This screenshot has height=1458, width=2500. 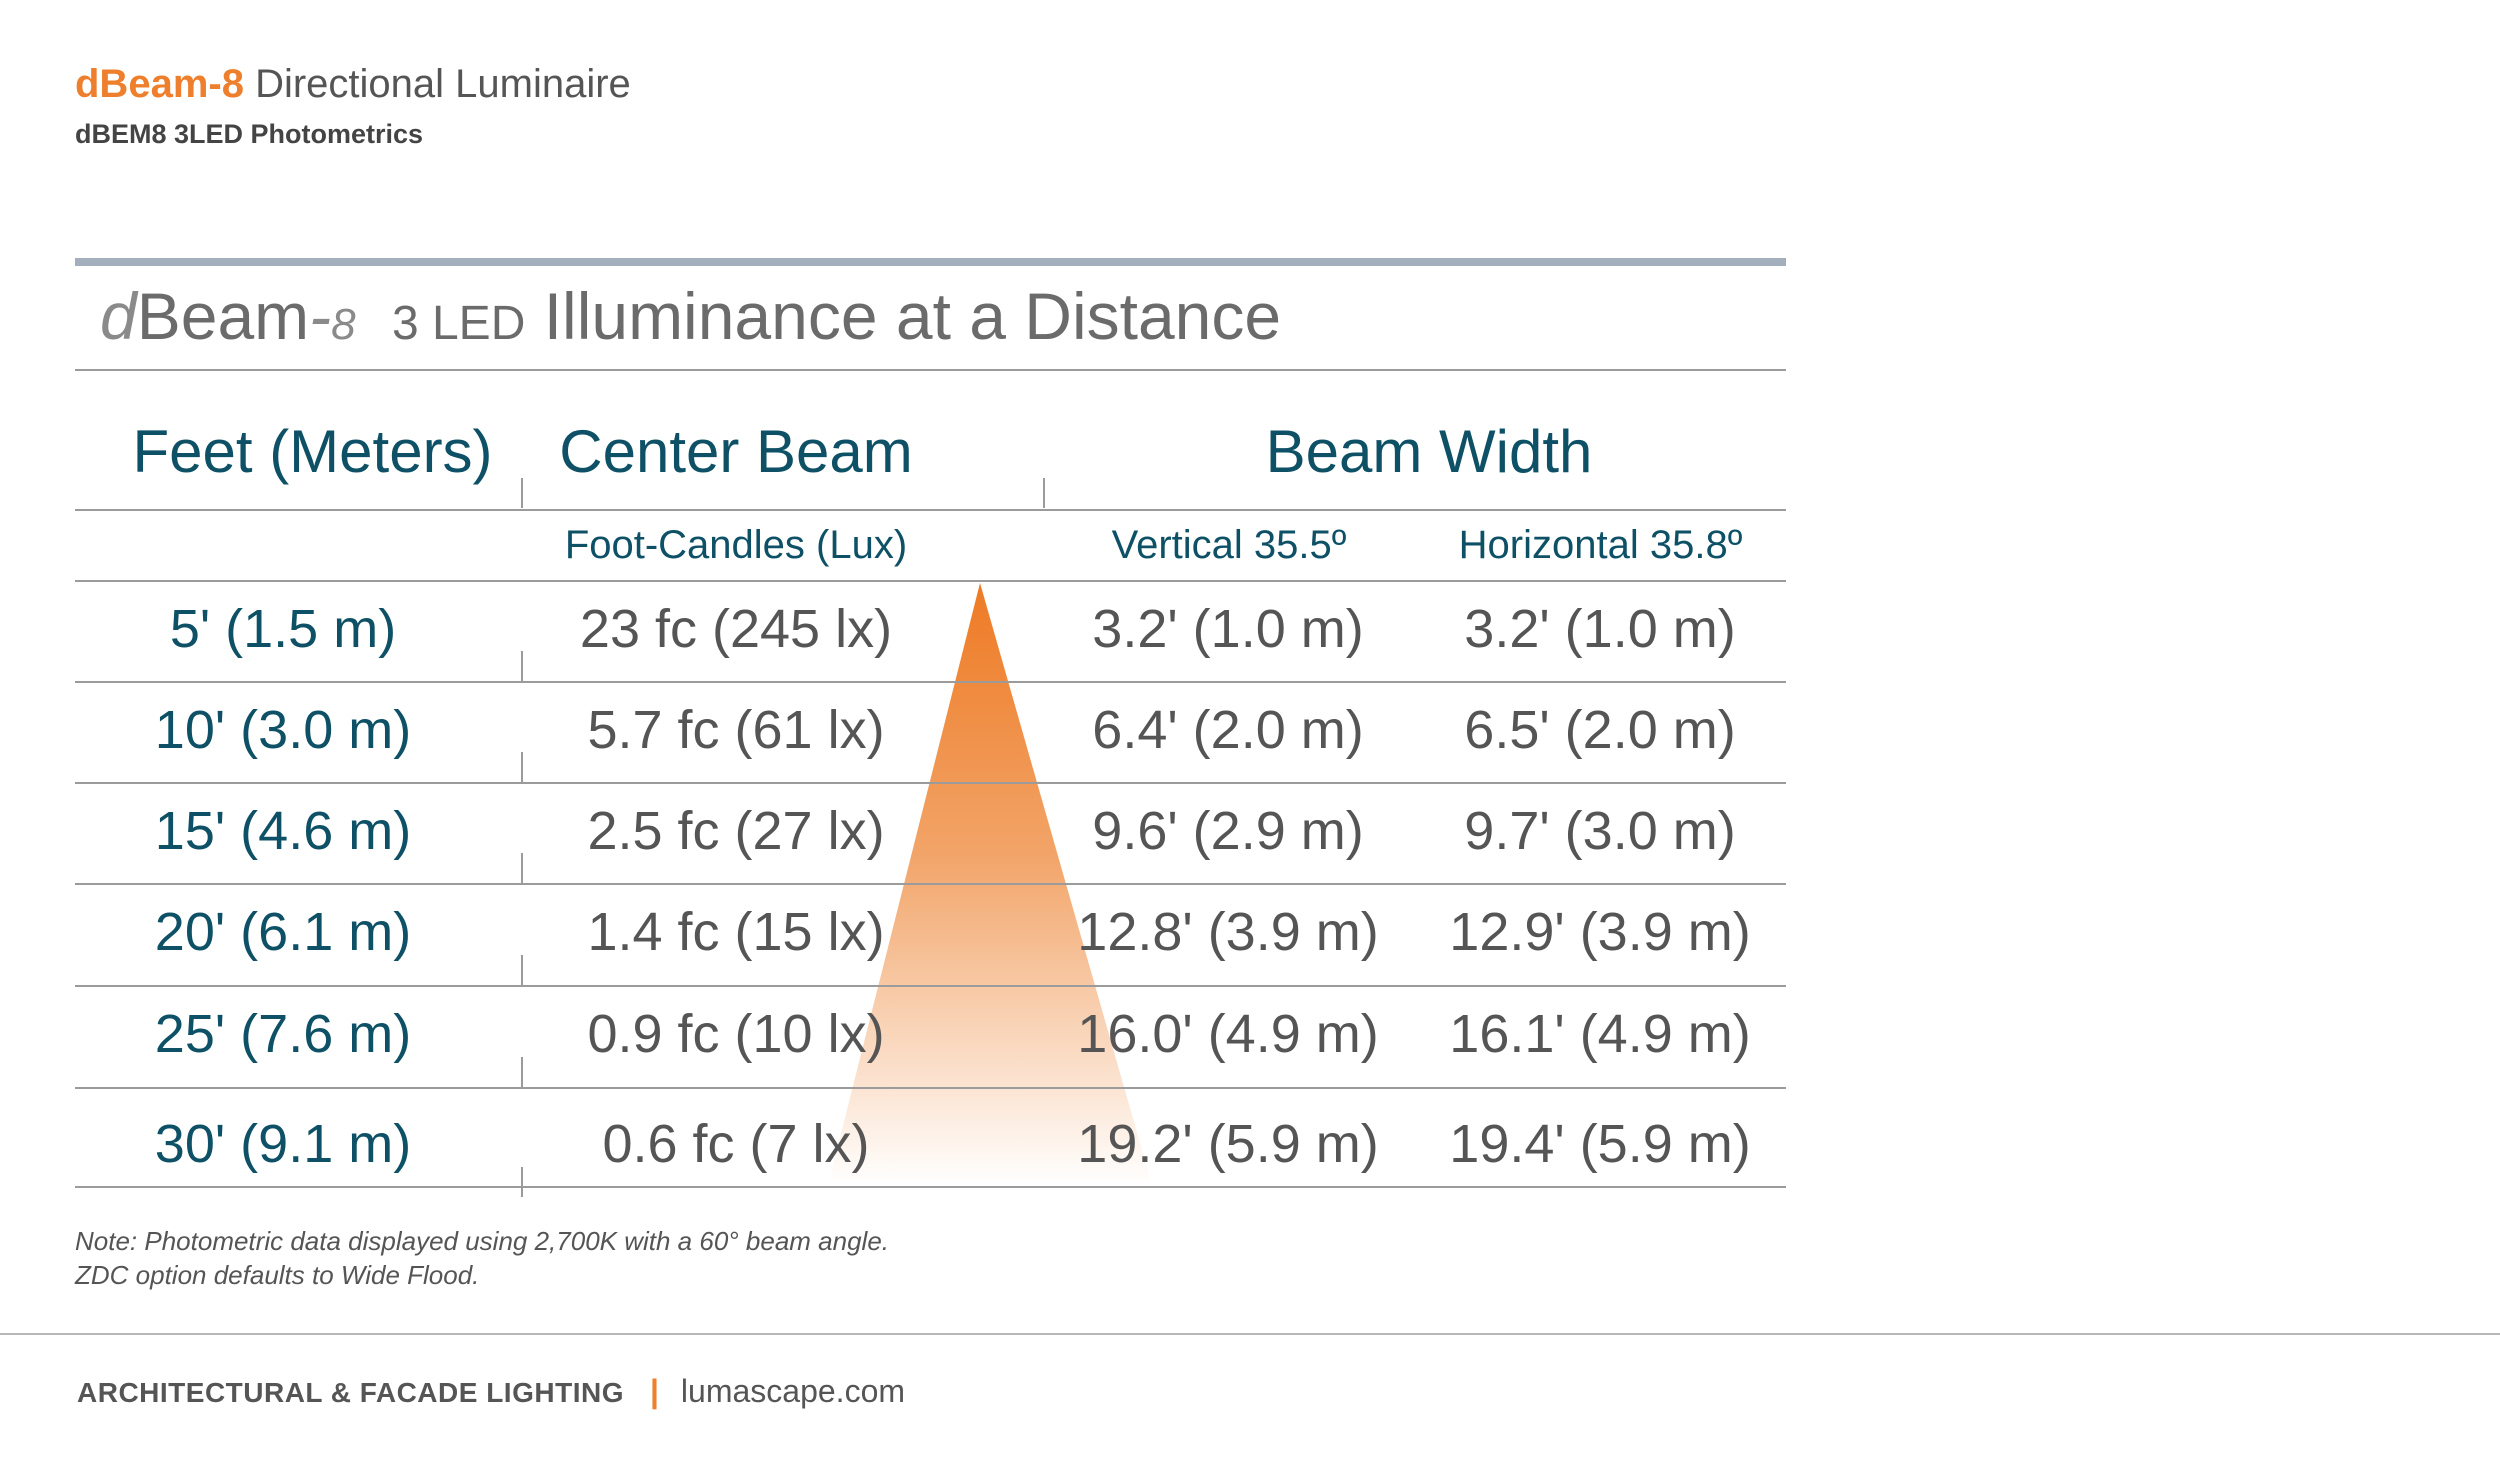 What do you see at coordinates (320, 316) in the screenshot?
I see `title-dash: -` at bounding box center [320, 316].